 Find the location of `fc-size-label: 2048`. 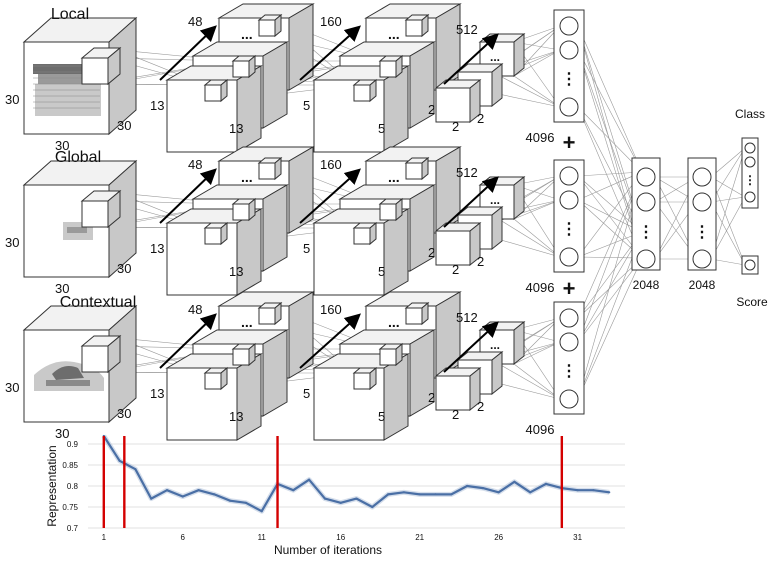

fc-size-label: 2048 is located at coordinates (702, 285).